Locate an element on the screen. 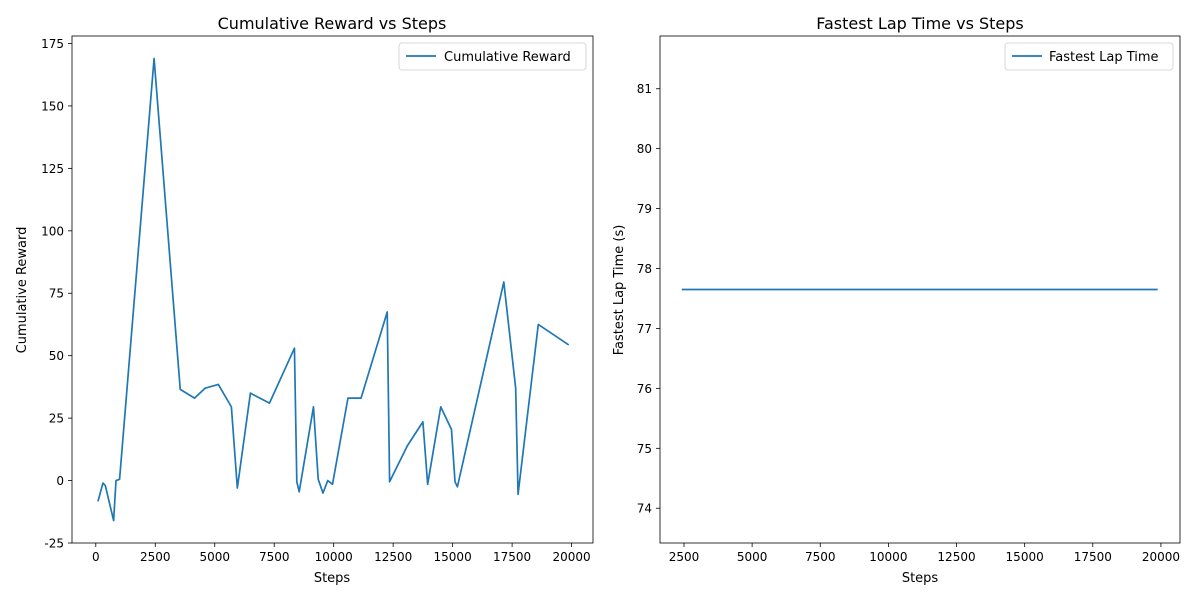  y-tick-label: 50 is located at coordinates (56, 356).